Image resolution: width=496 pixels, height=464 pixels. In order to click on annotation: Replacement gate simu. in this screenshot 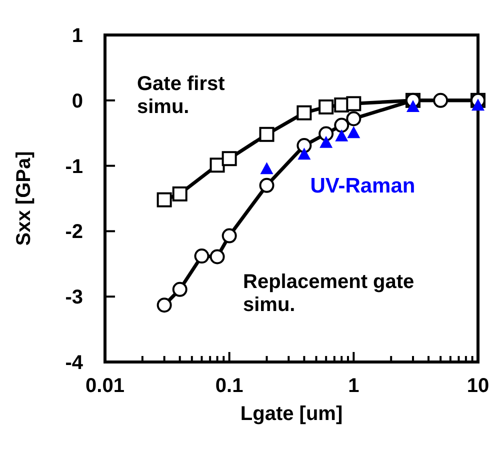, I will do `click(328, 293)`.